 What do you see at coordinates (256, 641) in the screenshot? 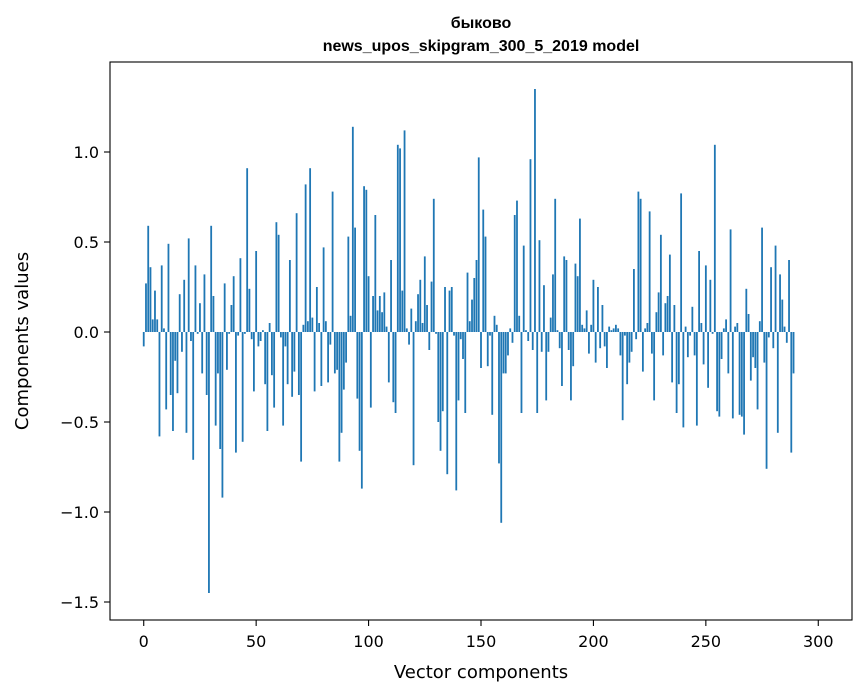
I see `x-tick-label-50: 50` at bounding box center [256, 641].